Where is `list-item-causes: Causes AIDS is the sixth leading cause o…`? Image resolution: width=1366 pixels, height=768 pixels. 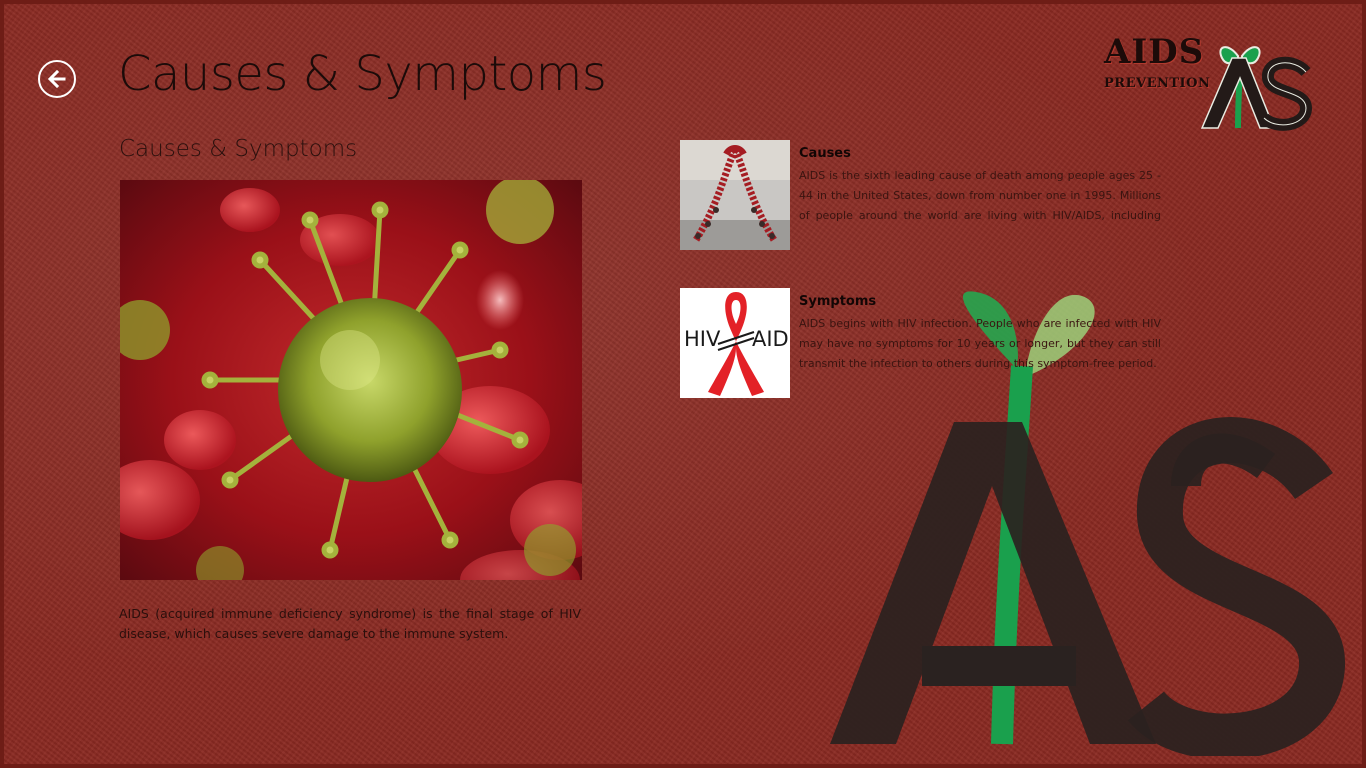
list-item-causes: Causes AIDS is the sixth leading cause o… is located at coordinates (921, 195).